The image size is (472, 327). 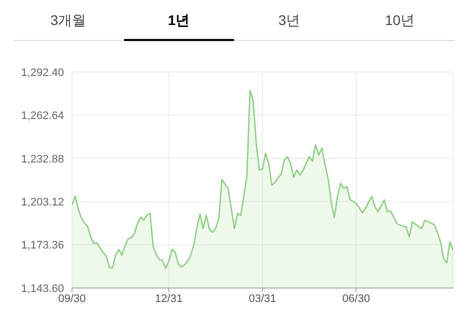 What do you see at coordinates (356, 298) in the screenshot?
I see `x-tick-label: 06/30` at bounding box center [356, 298].